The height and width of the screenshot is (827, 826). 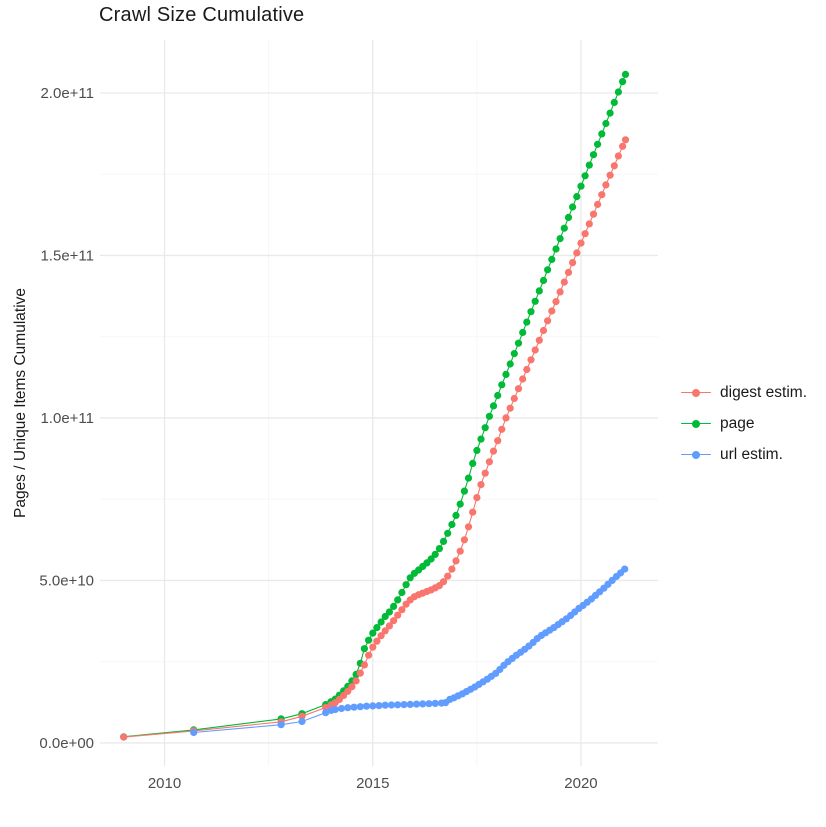 What do you see at coordinates (751, 454) in the screenshot?
I see `legend-item-label: url estim.` at bounding box center [751, 454].